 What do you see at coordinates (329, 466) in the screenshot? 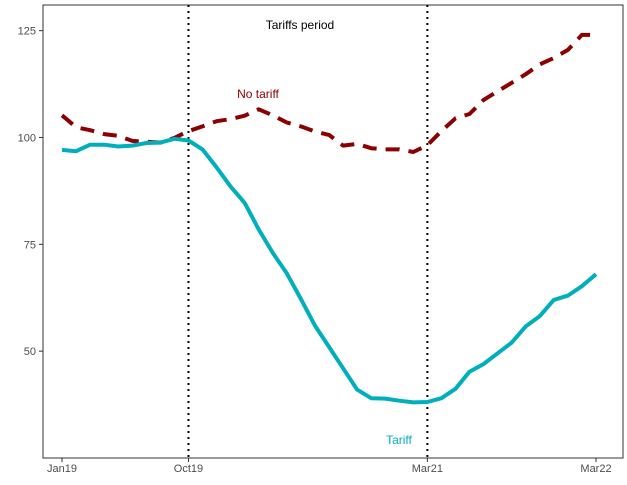
I see `x-axis: Jan19 Oct19 Mar21 Mar22` at bounding box center [329, 466].